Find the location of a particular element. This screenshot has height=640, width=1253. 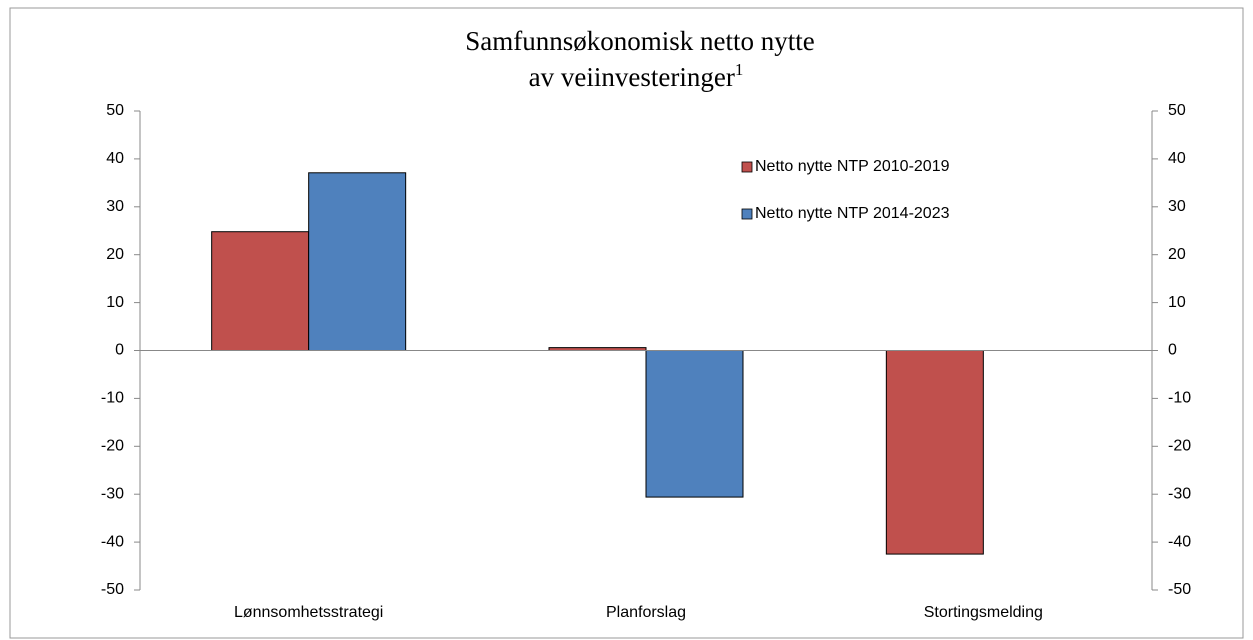

y2-tick-label: 40 is located at coordinates (1177, 158).